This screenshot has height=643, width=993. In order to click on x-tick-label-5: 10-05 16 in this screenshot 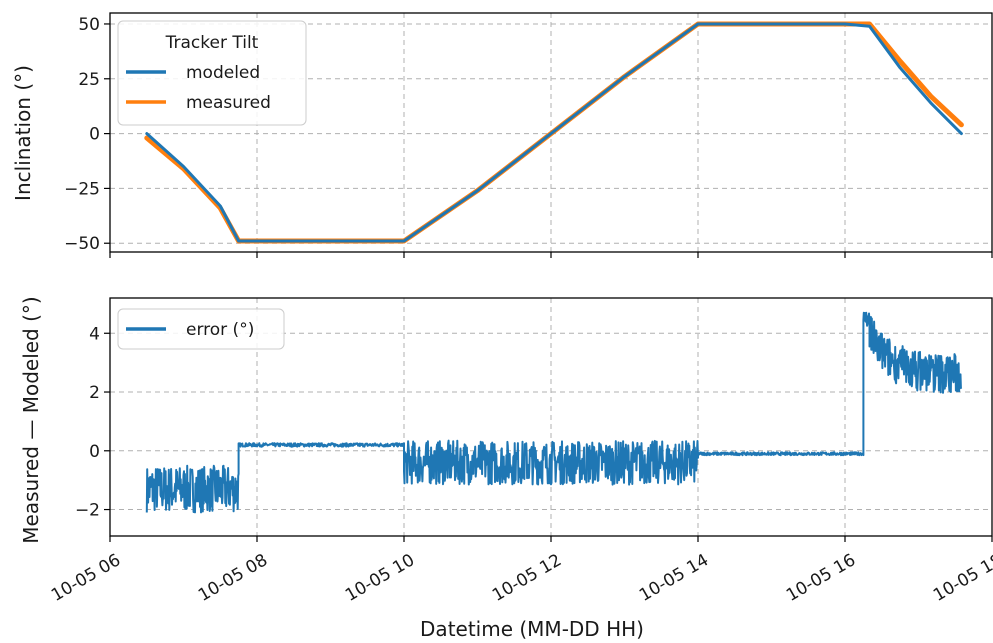, I will do `click(821, 578)`.